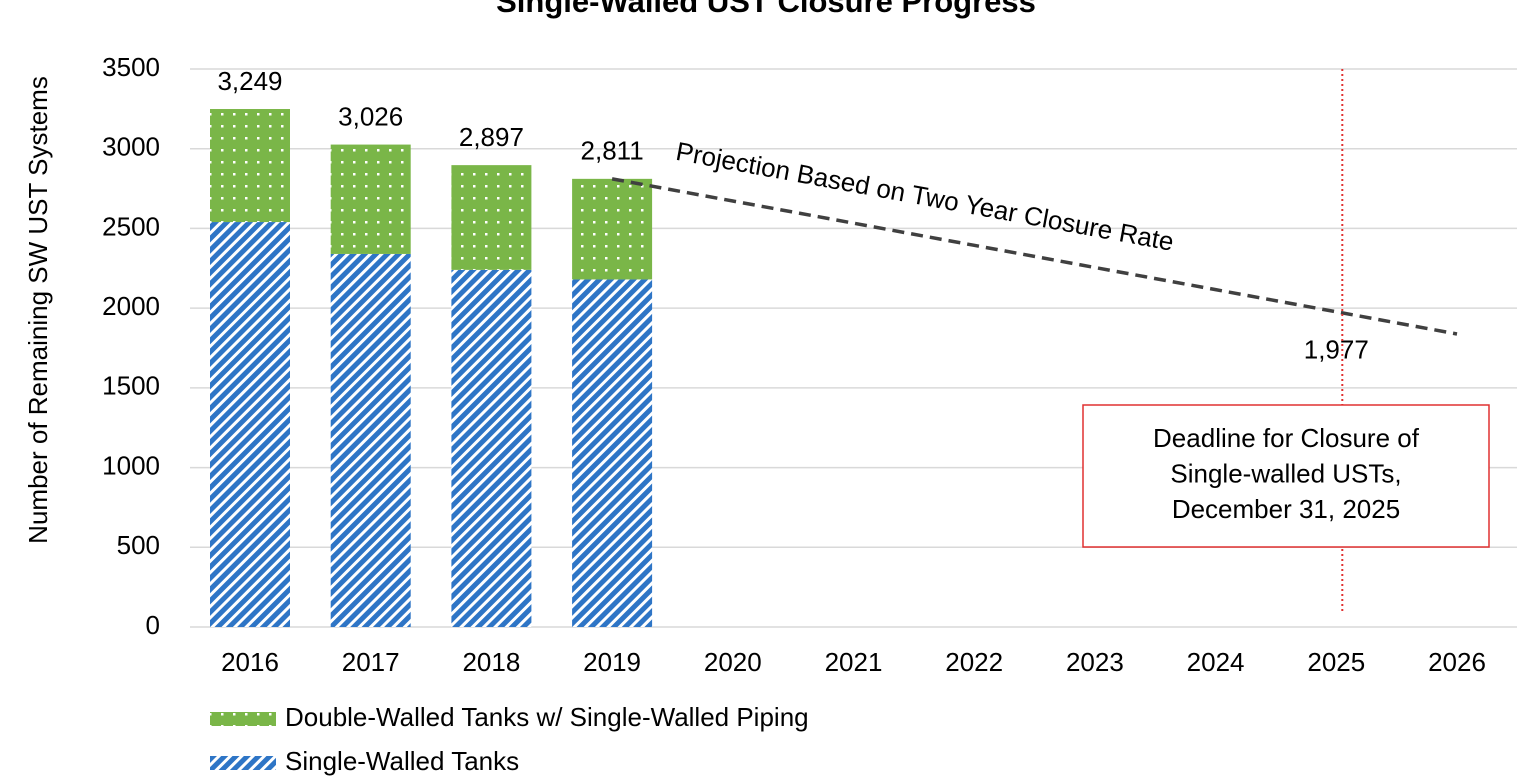  Describe the element at coordinates (612, 662) in the screenshot. I see `x-tick-label: 2019` at that location.